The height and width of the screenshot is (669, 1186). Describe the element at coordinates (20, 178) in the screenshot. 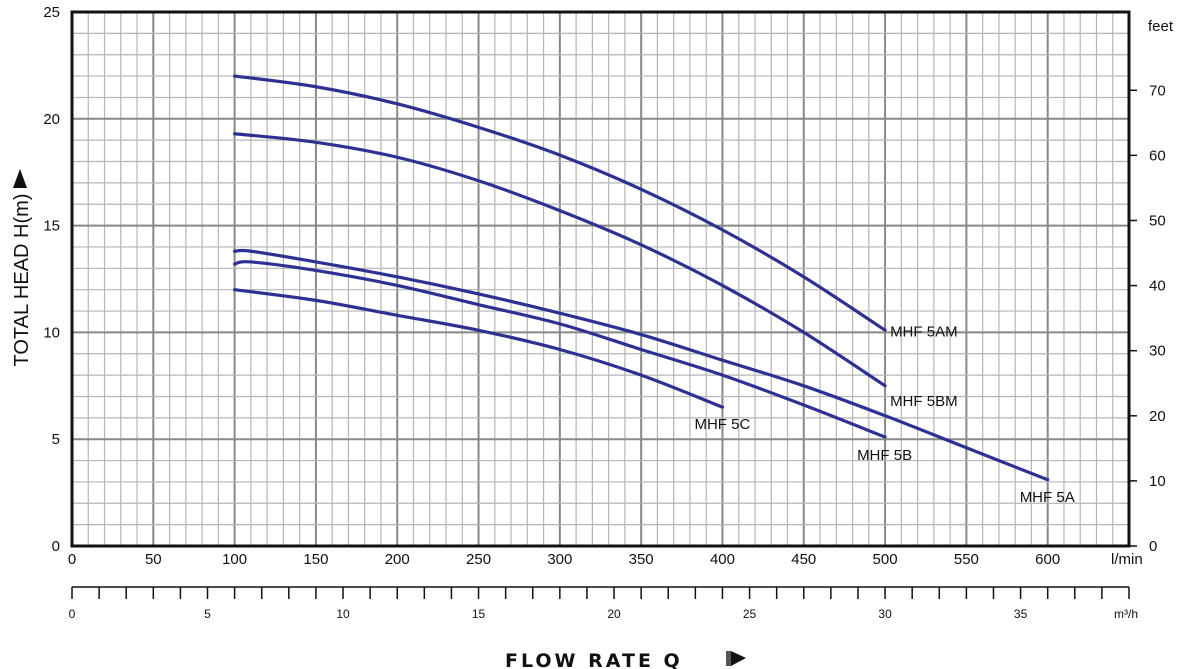

I see `y-axis-arrow-icon` at that location.